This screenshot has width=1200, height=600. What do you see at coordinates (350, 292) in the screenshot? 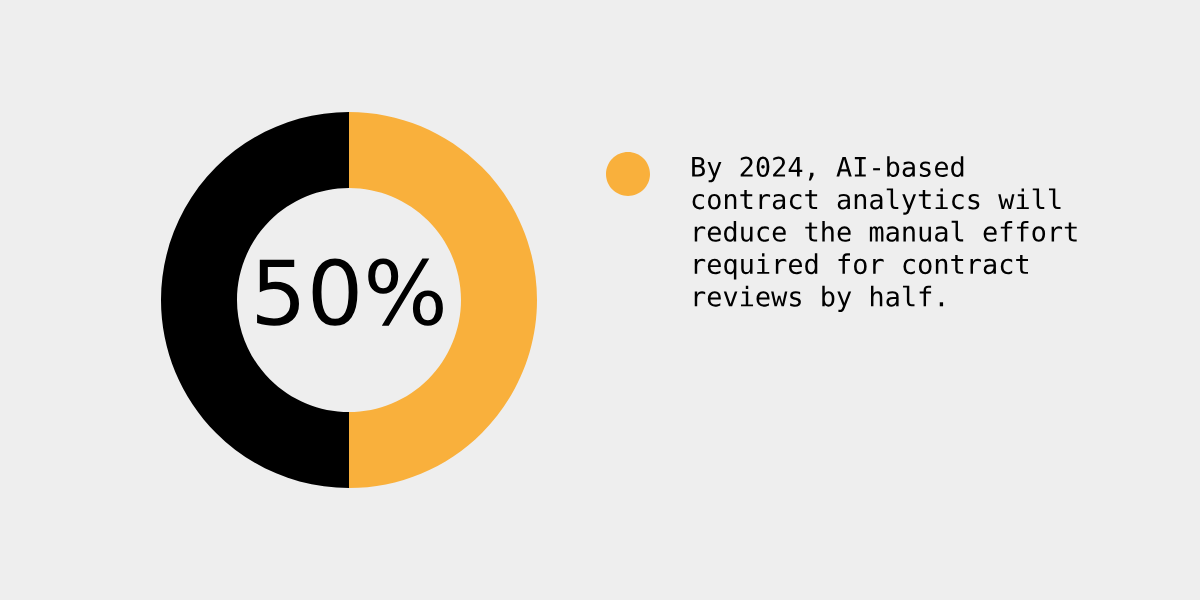
I see `text: 50%` at bounding box center [350, 292].